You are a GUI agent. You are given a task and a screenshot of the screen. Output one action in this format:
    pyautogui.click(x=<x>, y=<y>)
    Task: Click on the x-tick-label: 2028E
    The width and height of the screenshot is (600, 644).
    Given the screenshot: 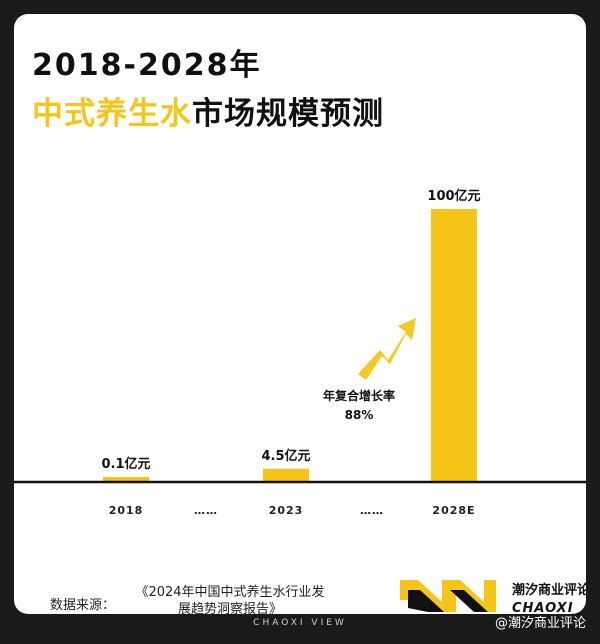 What is the action you would take?
    pyautogui.click(x=453, y=510)
    